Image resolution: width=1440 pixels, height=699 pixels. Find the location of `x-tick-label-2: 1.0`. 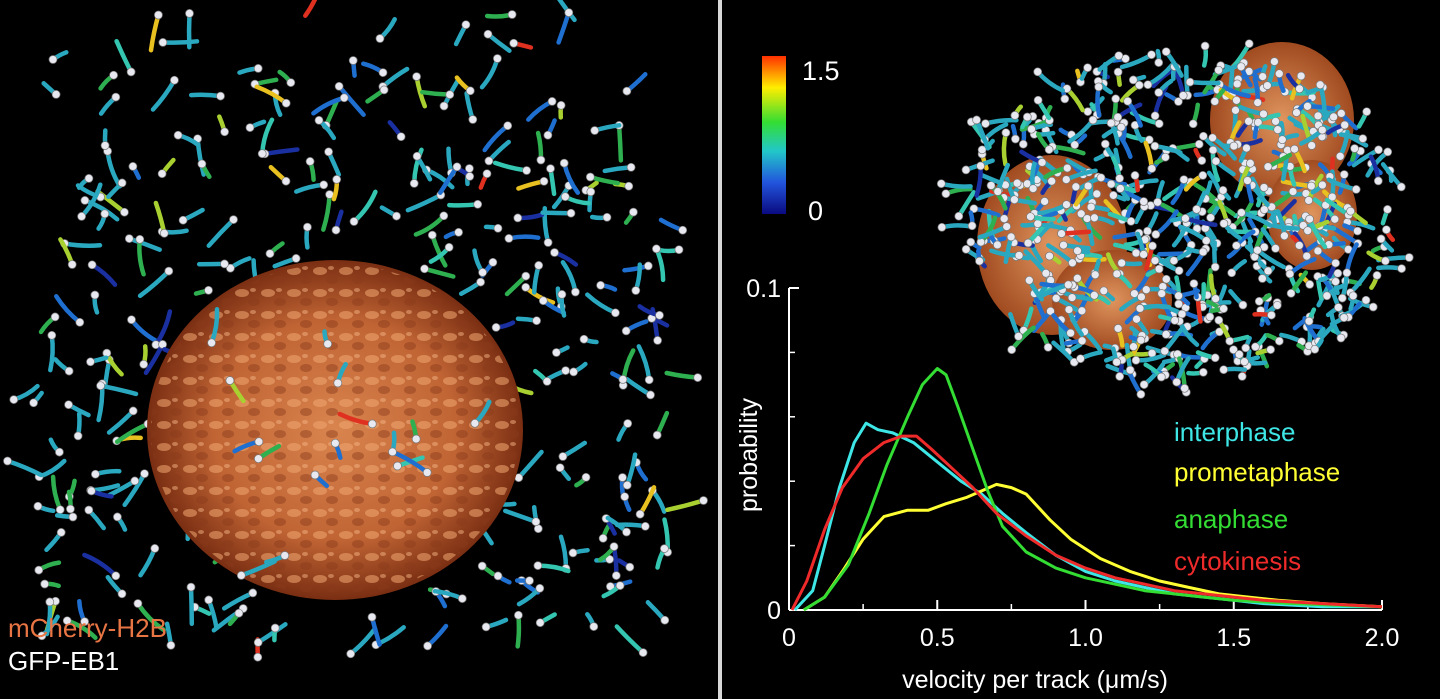

x-tick-label-2: 1.0 is located at coordinates (1085, 638).